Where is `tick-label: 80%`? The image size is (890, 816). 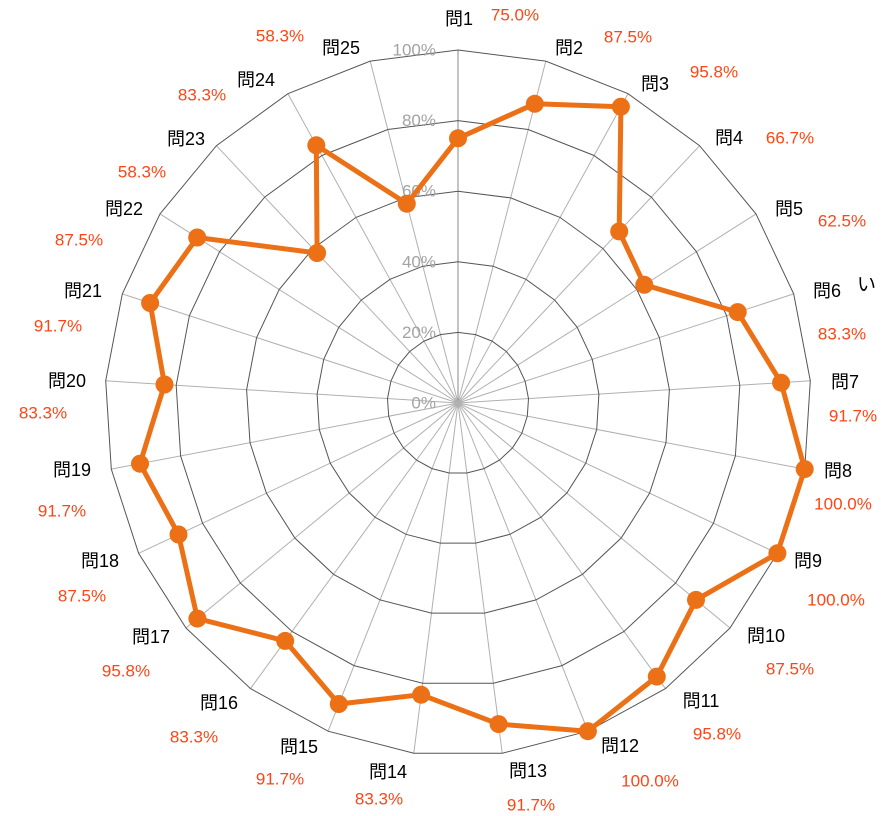 tick-label: 80% is located at coordinates (419, 120).